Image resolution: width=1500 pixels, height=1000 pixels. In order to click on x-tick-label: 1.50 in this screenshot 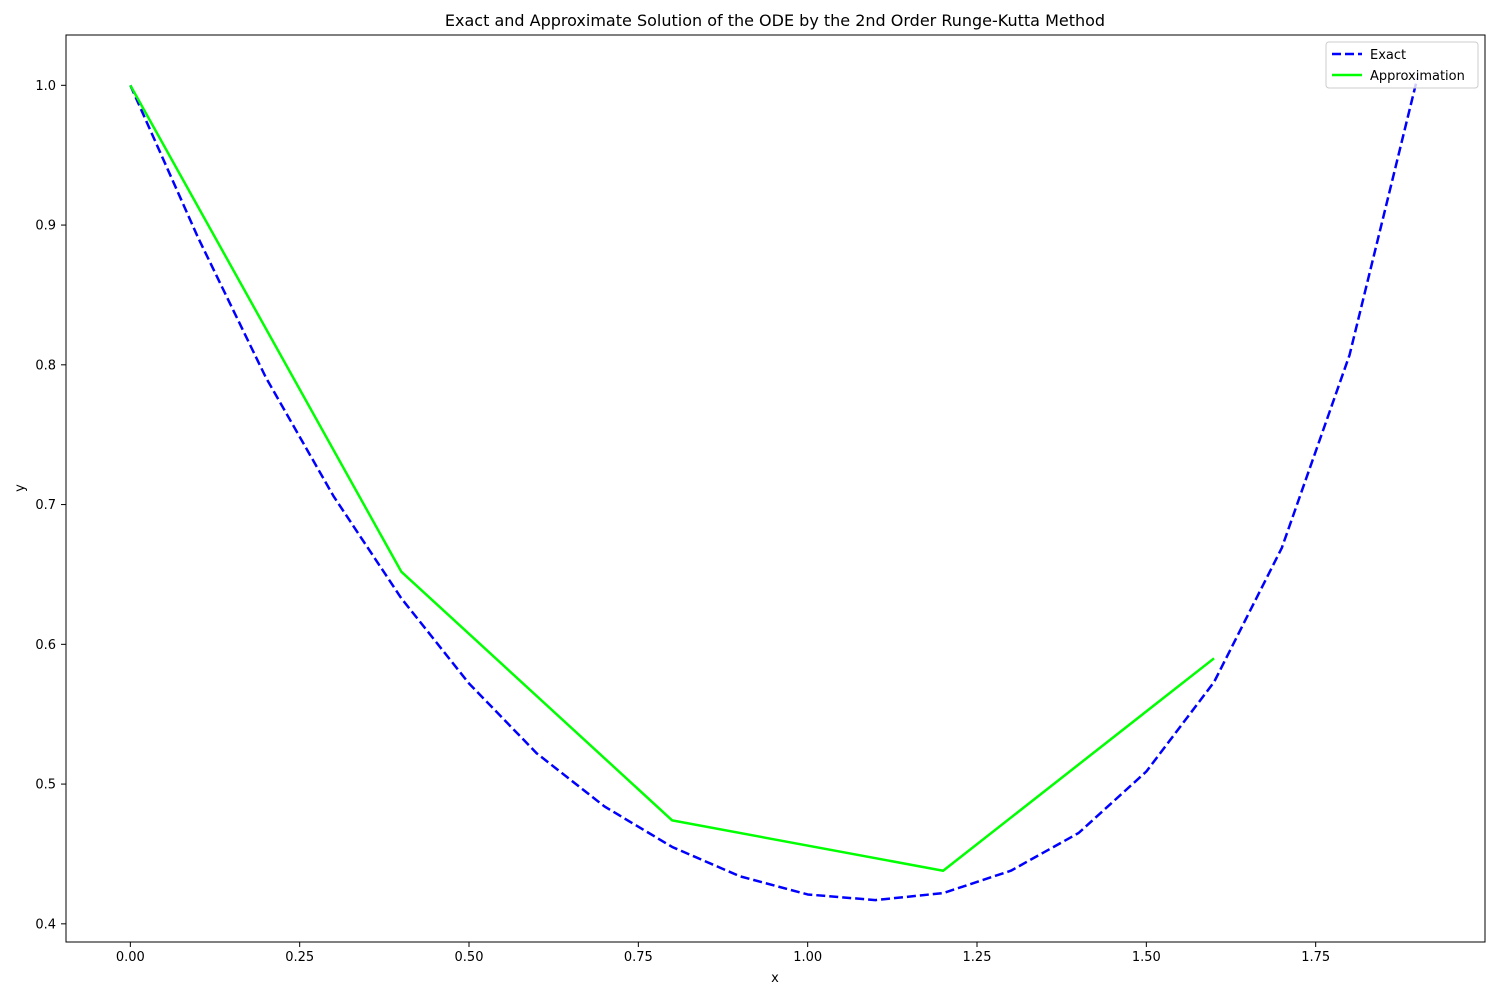, I will do `click(1146, 957)`.